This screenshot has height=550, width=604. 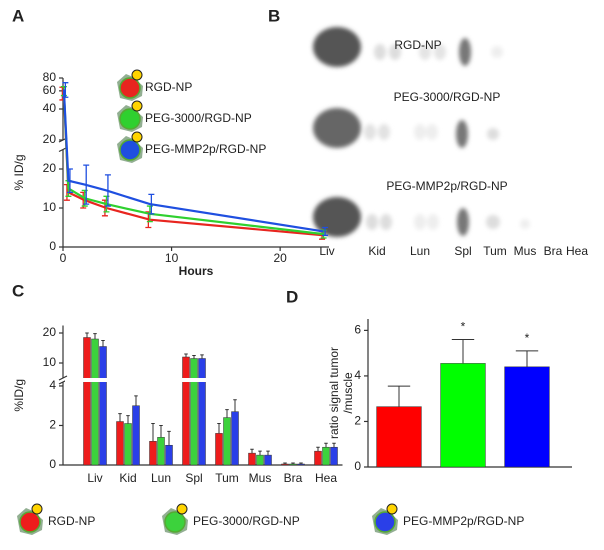 What do you see at coordinates (196, 271) in the screenshot?
I see `x-axis-label: Hours` at bounding box center [196, 271].